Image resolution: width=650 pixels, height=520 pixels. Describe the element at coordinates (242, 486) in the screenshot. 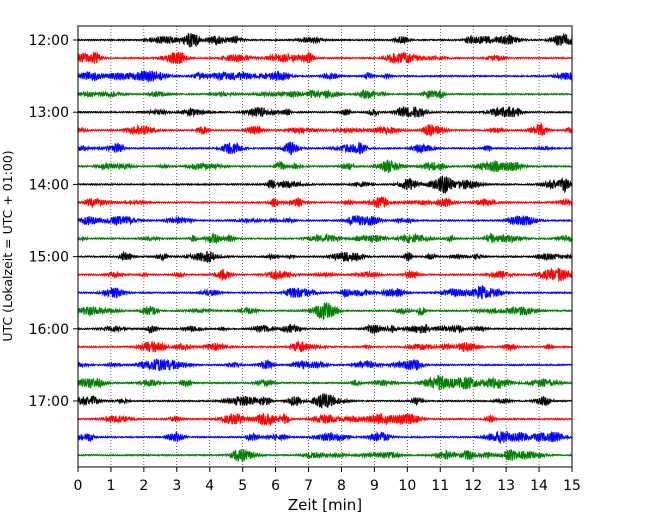

I see `x-tick-label: 5` at that location.